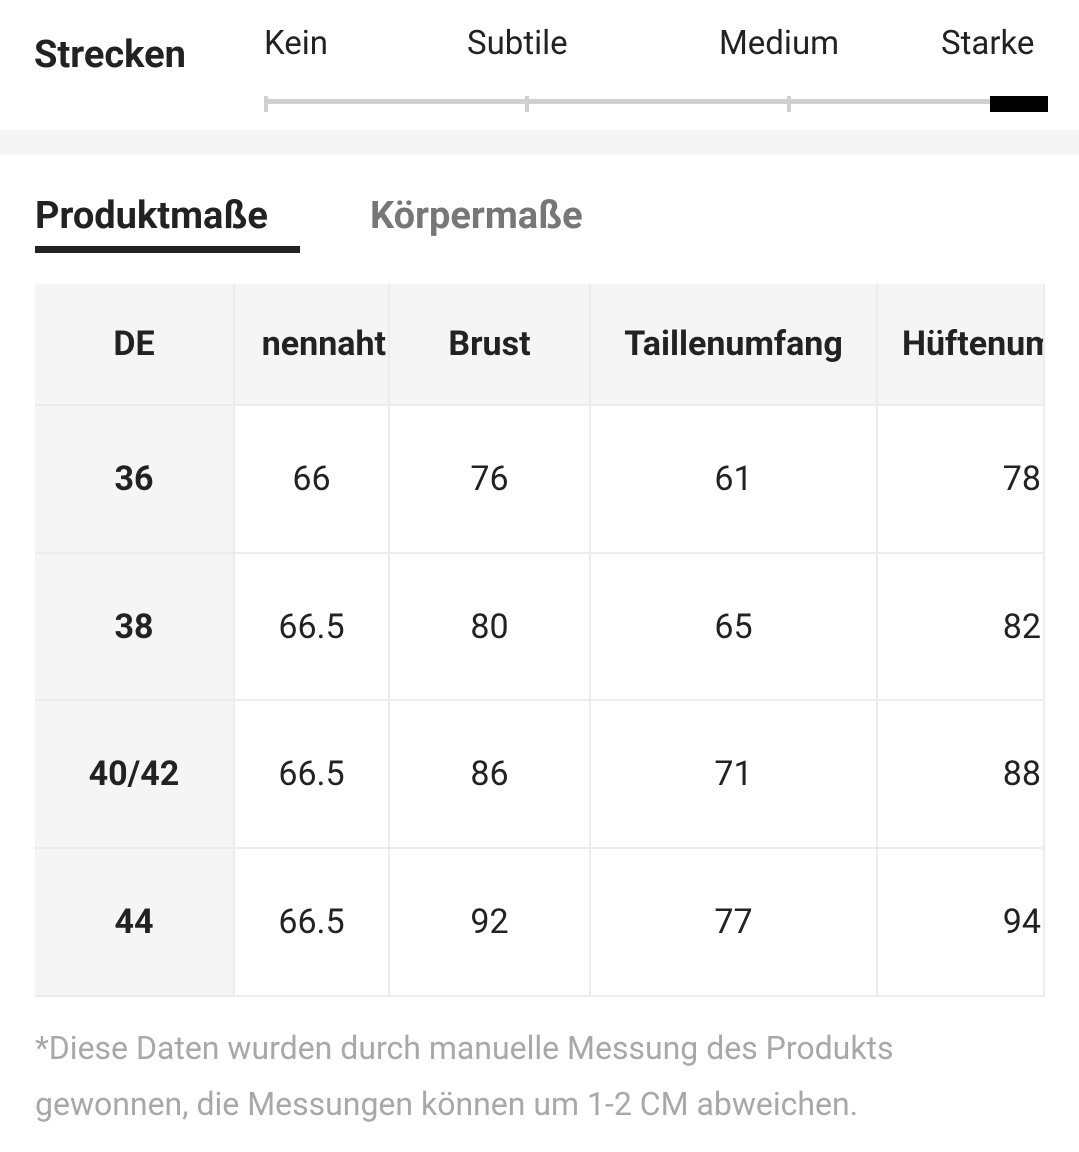  Describe the element at coordinates (135, 923) in the screenshot. I see `table-header-cell: 44` at that location.